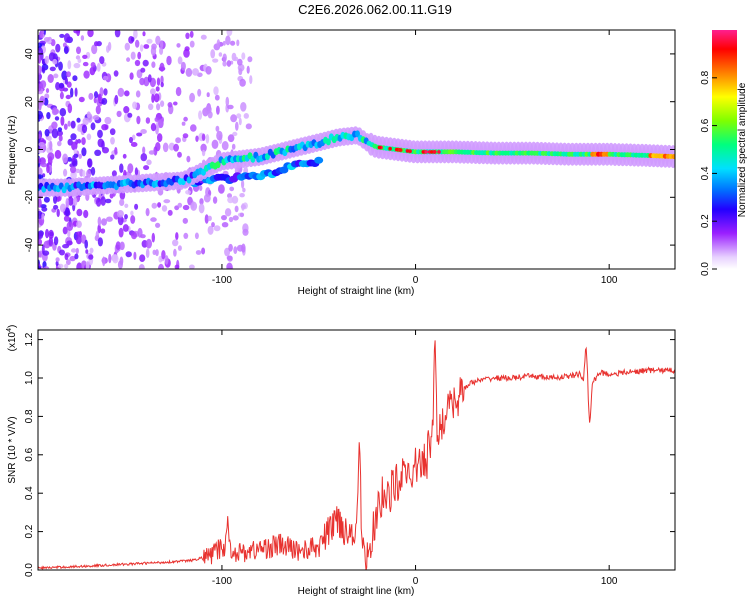  Describe the element at coordinates (724, 149) in the screenshot. I see `colorbar-gradient` at that location.